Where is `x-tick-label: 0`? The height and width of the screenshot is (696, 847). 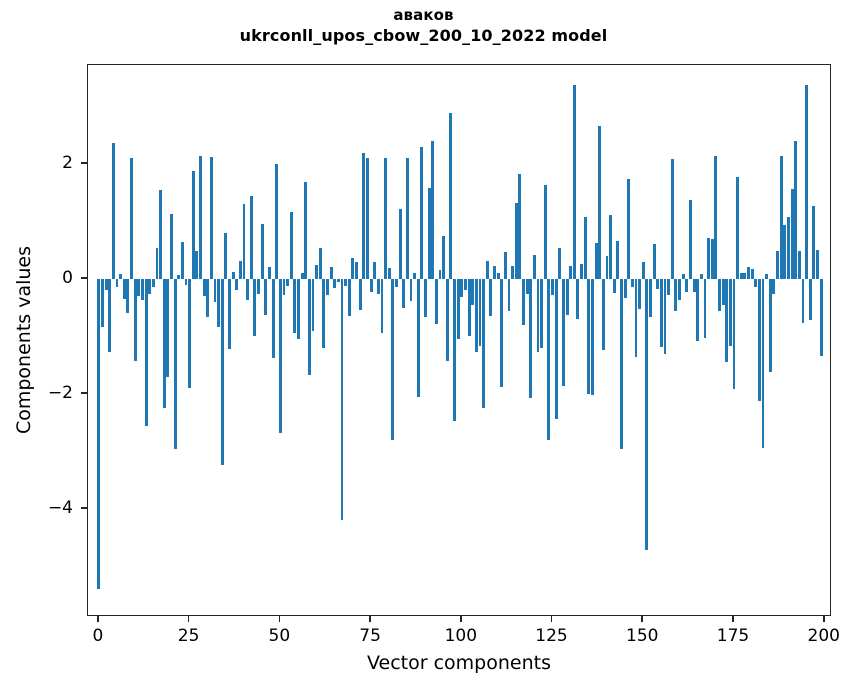
x-tick-label: 0 is located at coordinates (98, 636).